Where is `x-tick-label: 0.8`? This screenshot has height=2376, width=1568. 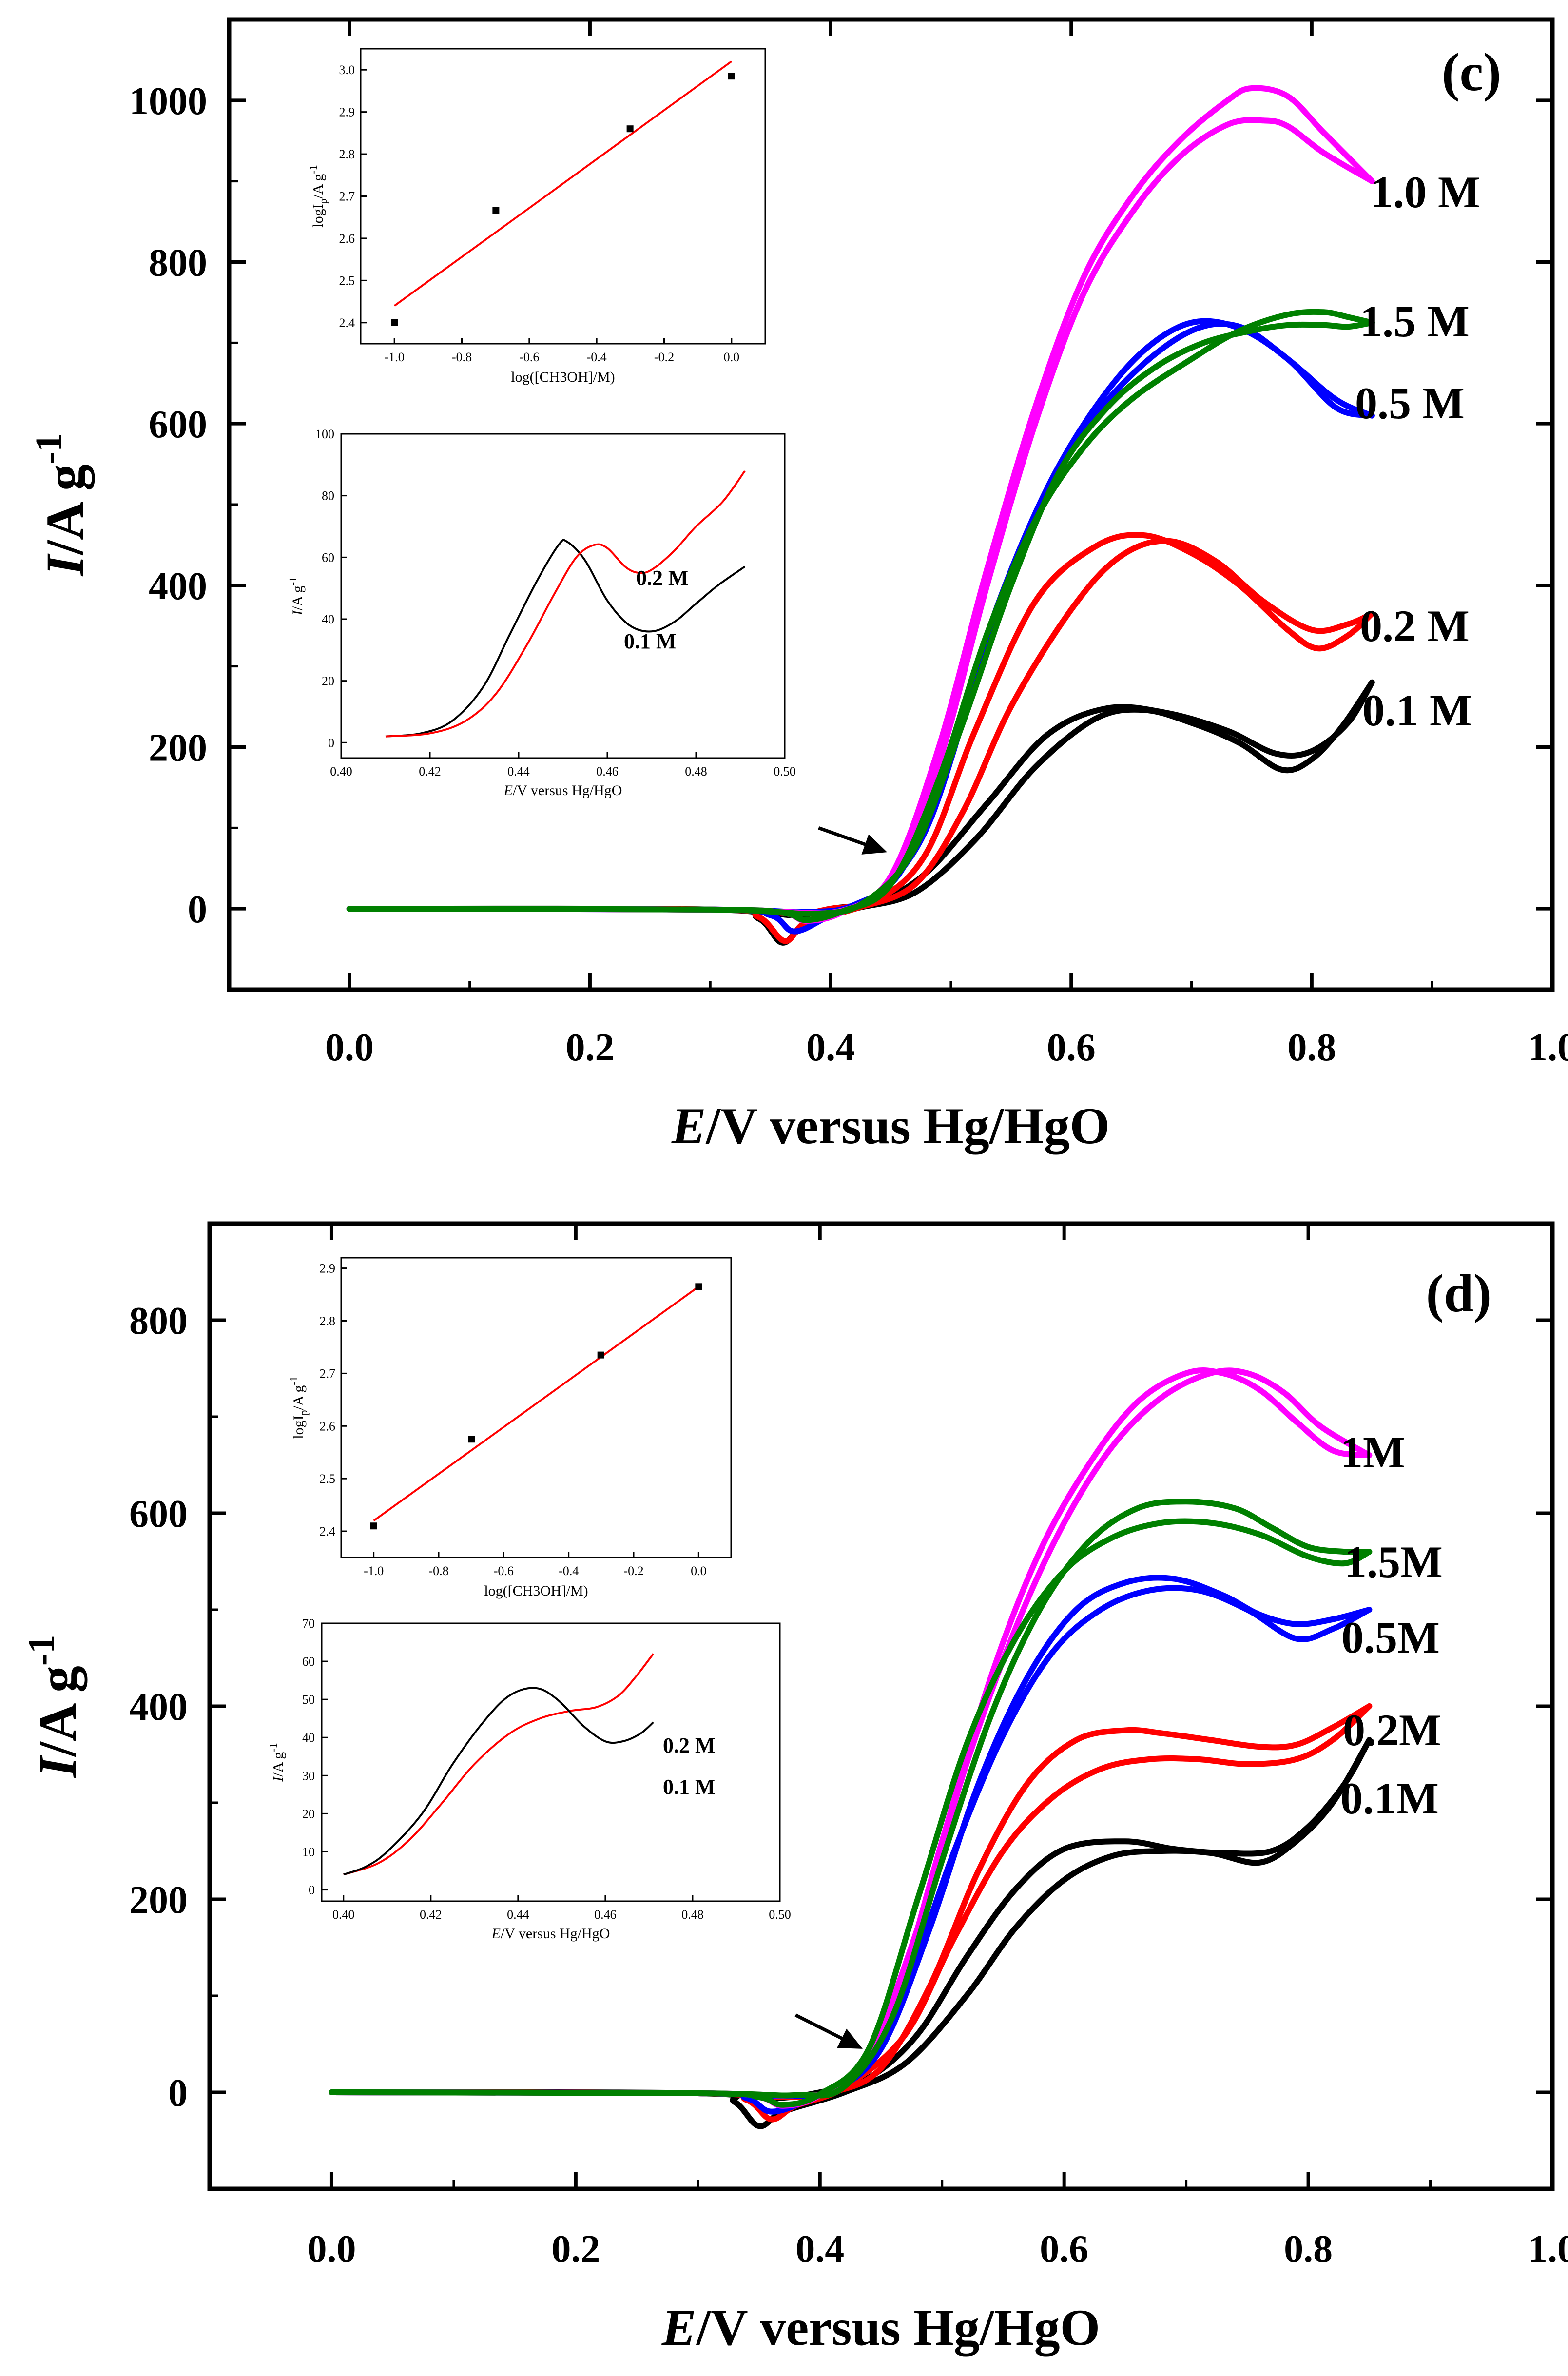 x-tick-label: 0.8 is located at coordinates (1311, 1047).